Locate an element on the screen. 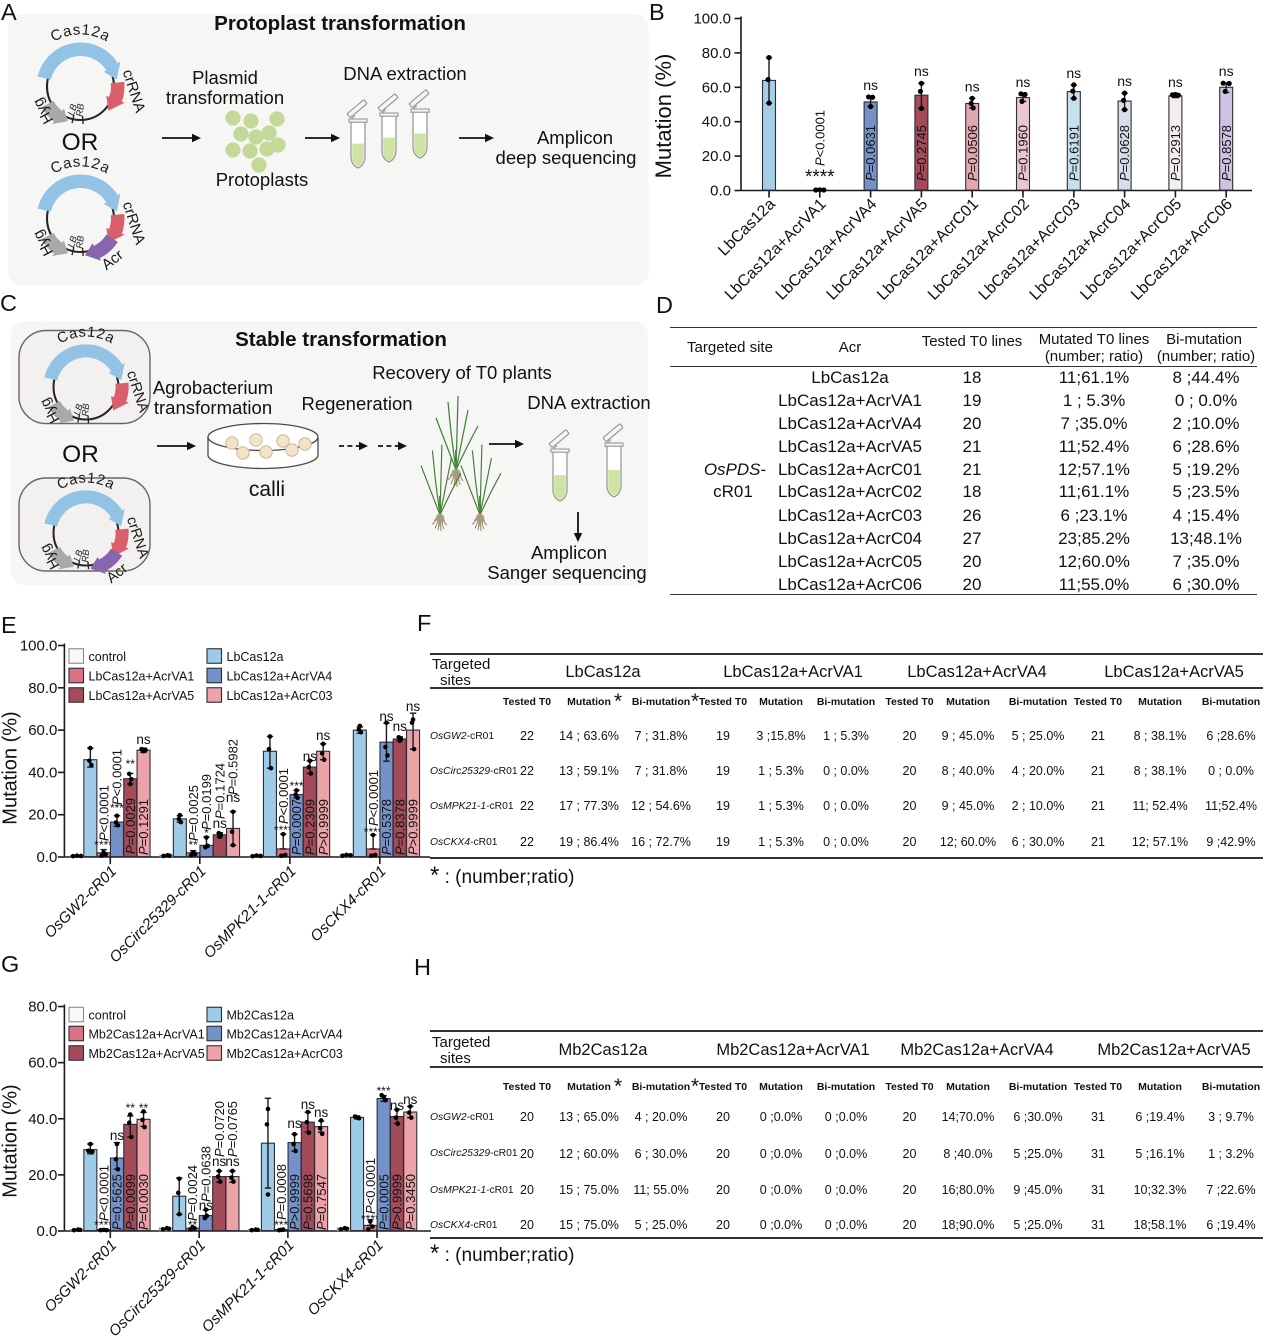 The height and width of the screenshot is (1339, 1268). svg-text: P=0.0005 is located at coordinates (383, 1202).